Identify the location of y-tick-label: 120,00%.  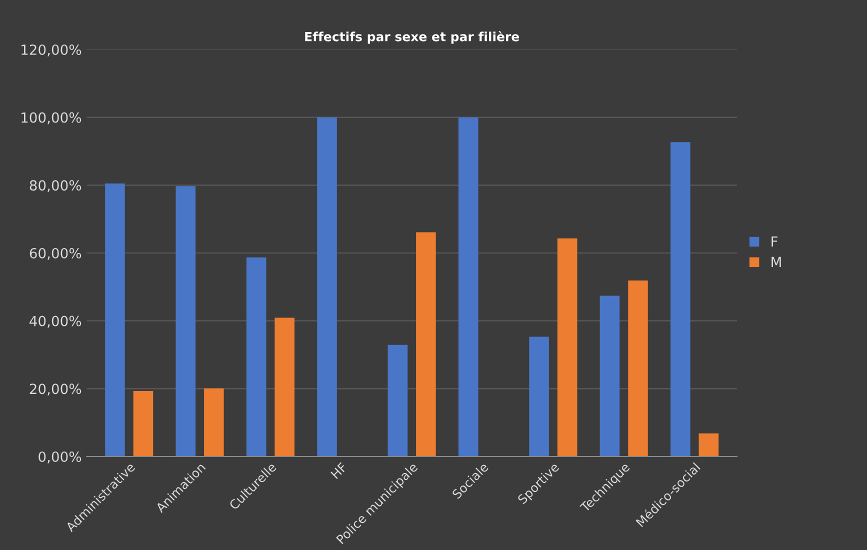
(52, 50).